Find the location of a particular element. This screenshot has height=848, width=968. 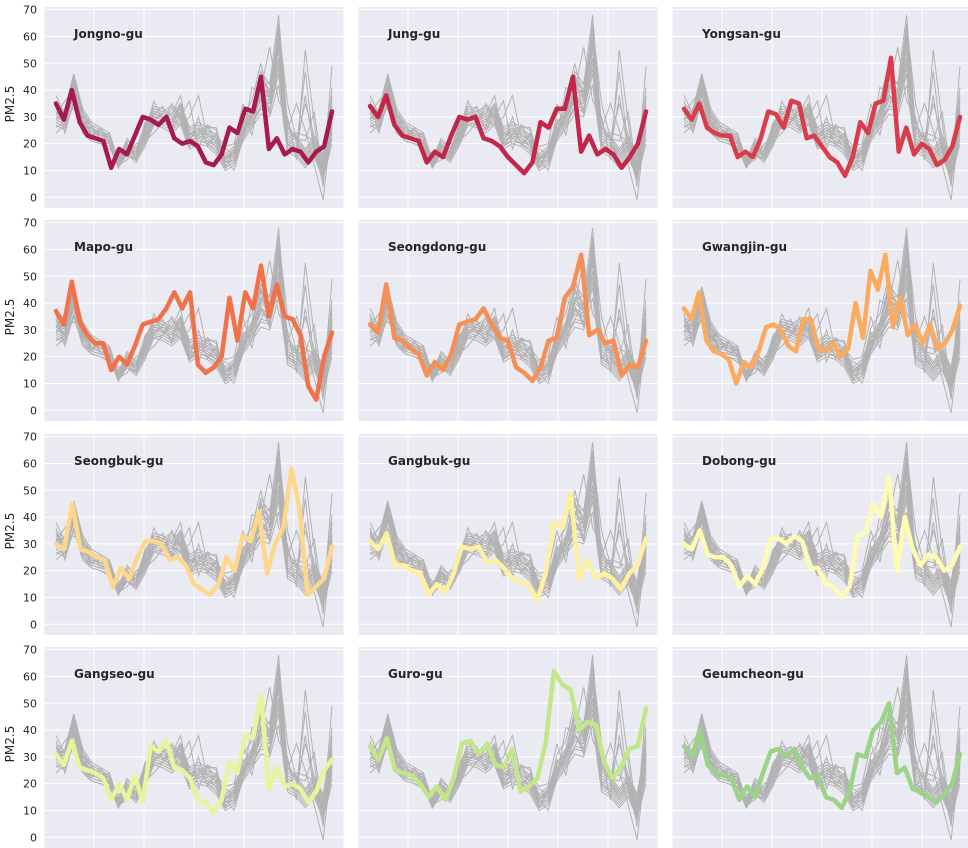

panel-guro-gu: Guro-gu is located at coordinates (508, 747).